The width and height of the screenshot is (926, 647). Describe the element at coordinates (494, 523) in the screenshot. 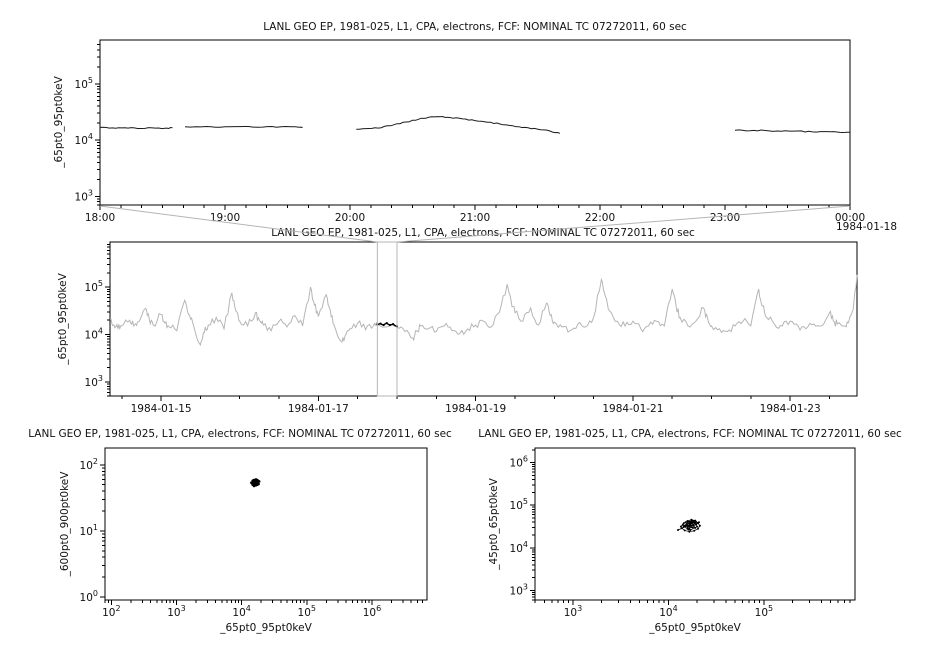

I see `y-axis-label: _45pt0_65pt0keV` at that location.